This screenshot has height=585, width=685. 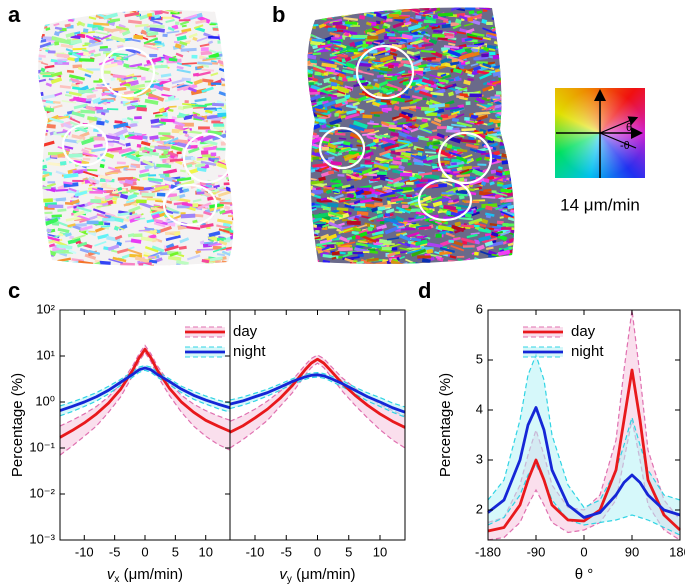 What do you see at coordinates (17, 425) in the screenshot?
I see `y-axis-label: Percentage (%)` at bounding box center [17, 425].